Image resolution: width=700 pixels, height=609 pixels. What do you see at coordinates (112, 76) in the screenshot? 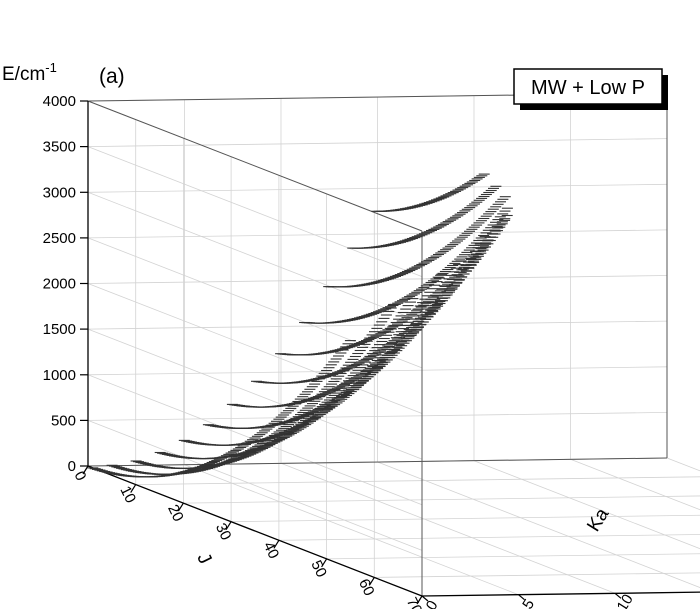
I see `panel-label: (a)` at bounding box center [112, 76].